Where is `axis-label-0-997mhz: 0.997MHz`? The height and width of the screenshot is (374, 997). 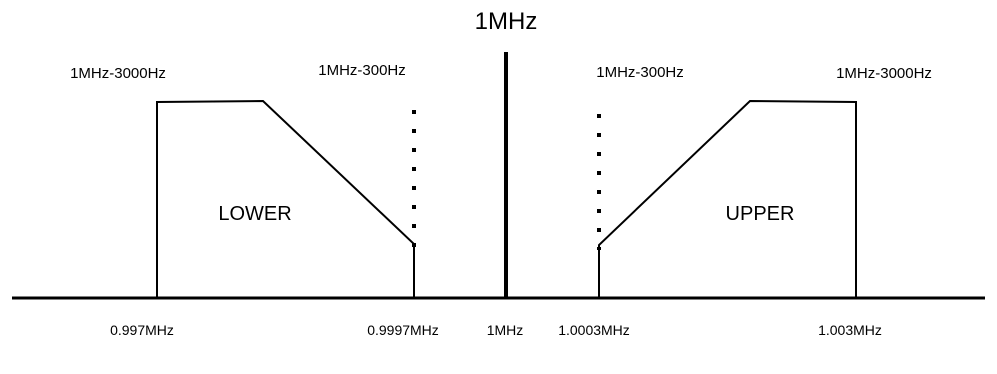 axis-label-0-997mhz: 0.997MHz is located at coordinates (142, 330).